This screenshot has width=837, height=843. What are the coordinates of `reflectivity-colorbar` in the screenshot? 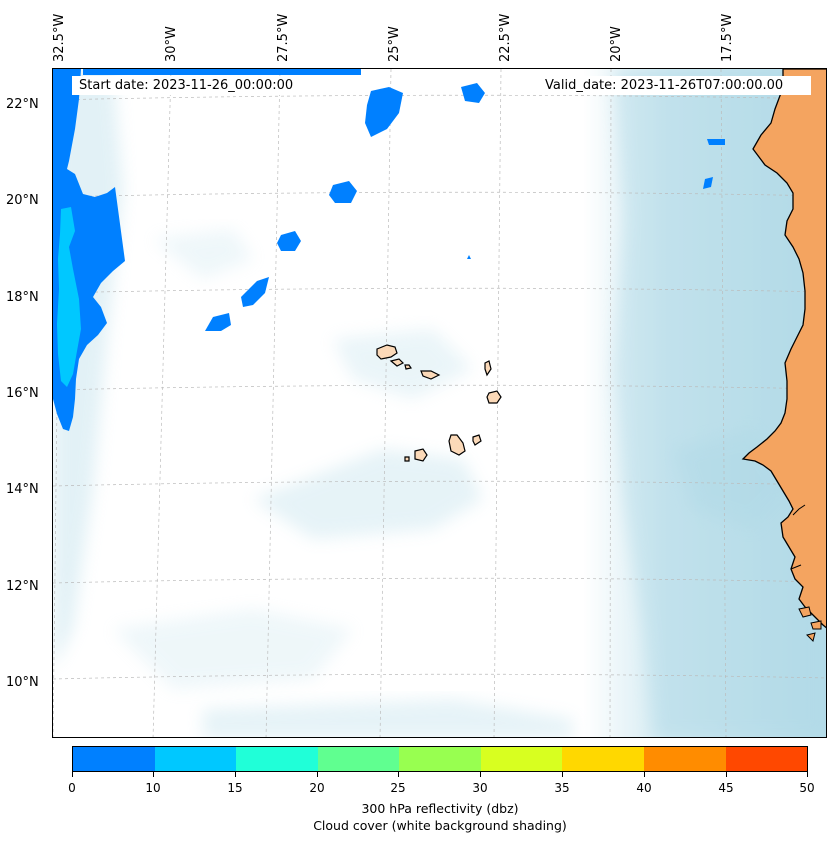 It's located at (440, 759).